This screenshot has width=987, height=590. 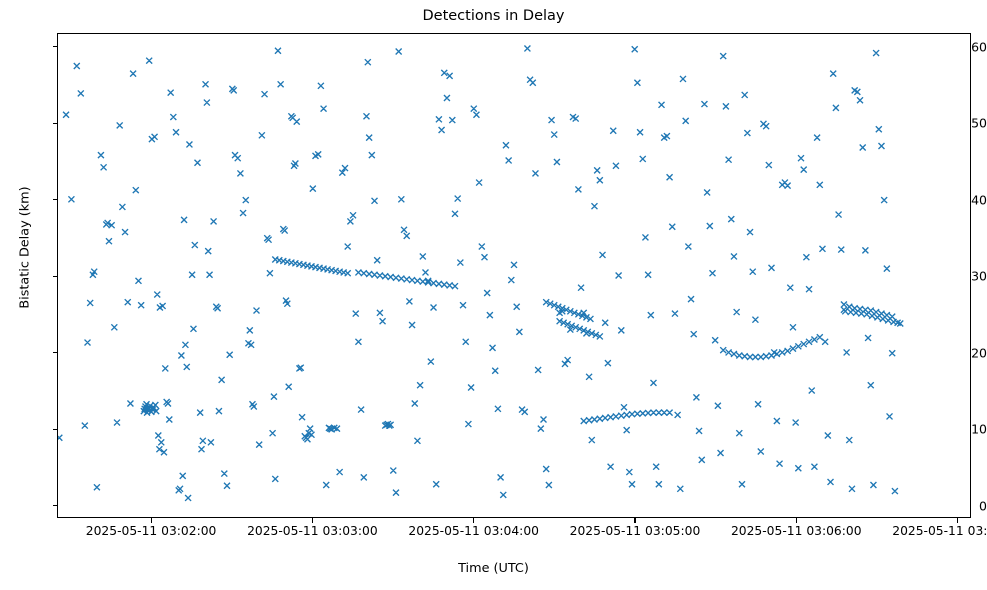 I want to click on x-tick-label: 2025-05-11 03:03:00, so click(x=312, y=531).